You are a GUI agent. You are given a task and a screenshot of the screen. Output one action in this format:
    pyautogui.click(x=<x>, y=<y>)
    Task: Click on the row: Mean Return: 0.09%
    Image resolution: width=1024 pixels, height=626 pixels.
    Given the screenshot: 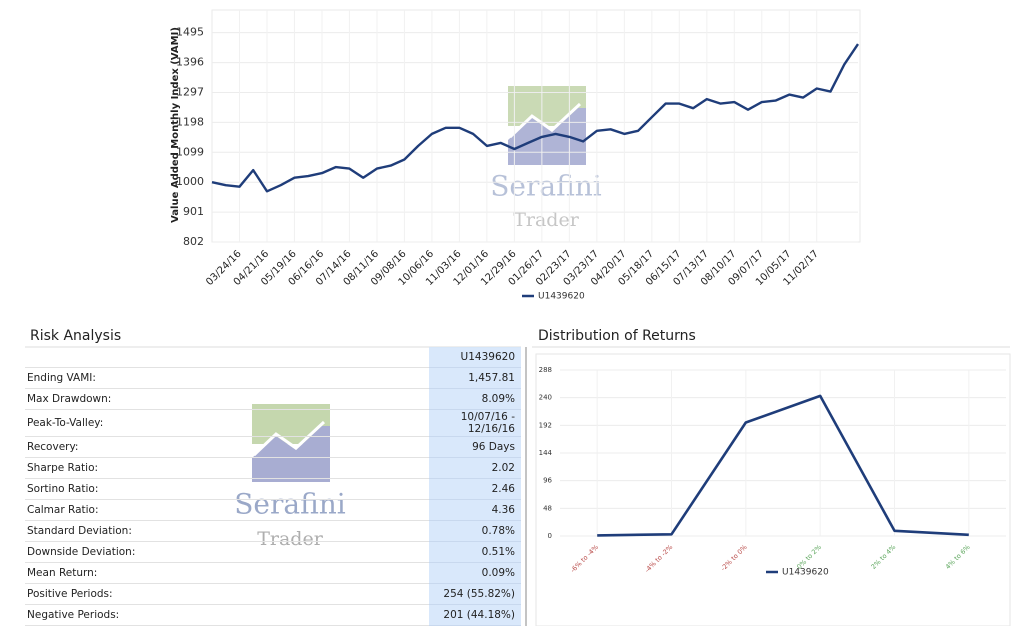 What is the action you would take?
    pyautogui.click(x=273, y=573)
    